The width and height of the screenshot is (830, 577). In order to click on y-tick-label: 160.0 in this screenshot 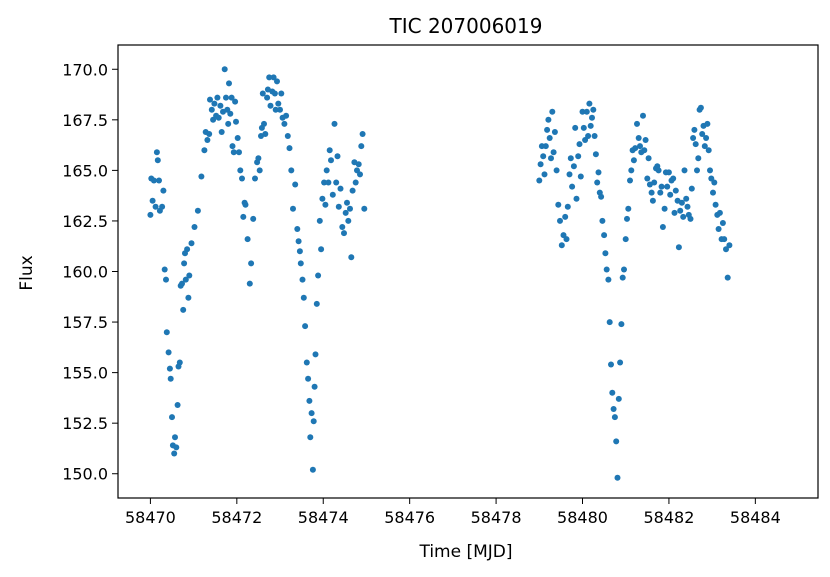, I will do `click(85, 272)`.